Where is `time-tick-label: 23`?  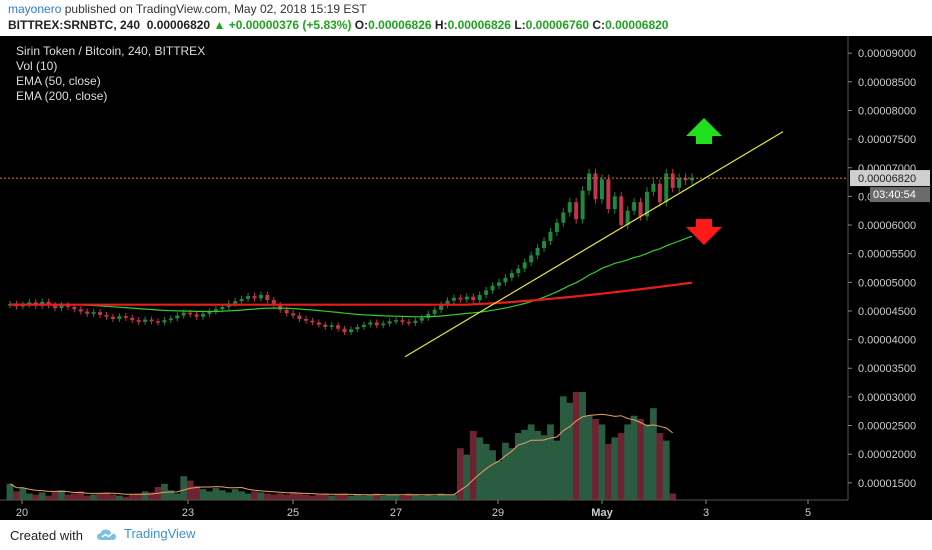
time-tick-label: 23 is located at coordinates (188, 513).